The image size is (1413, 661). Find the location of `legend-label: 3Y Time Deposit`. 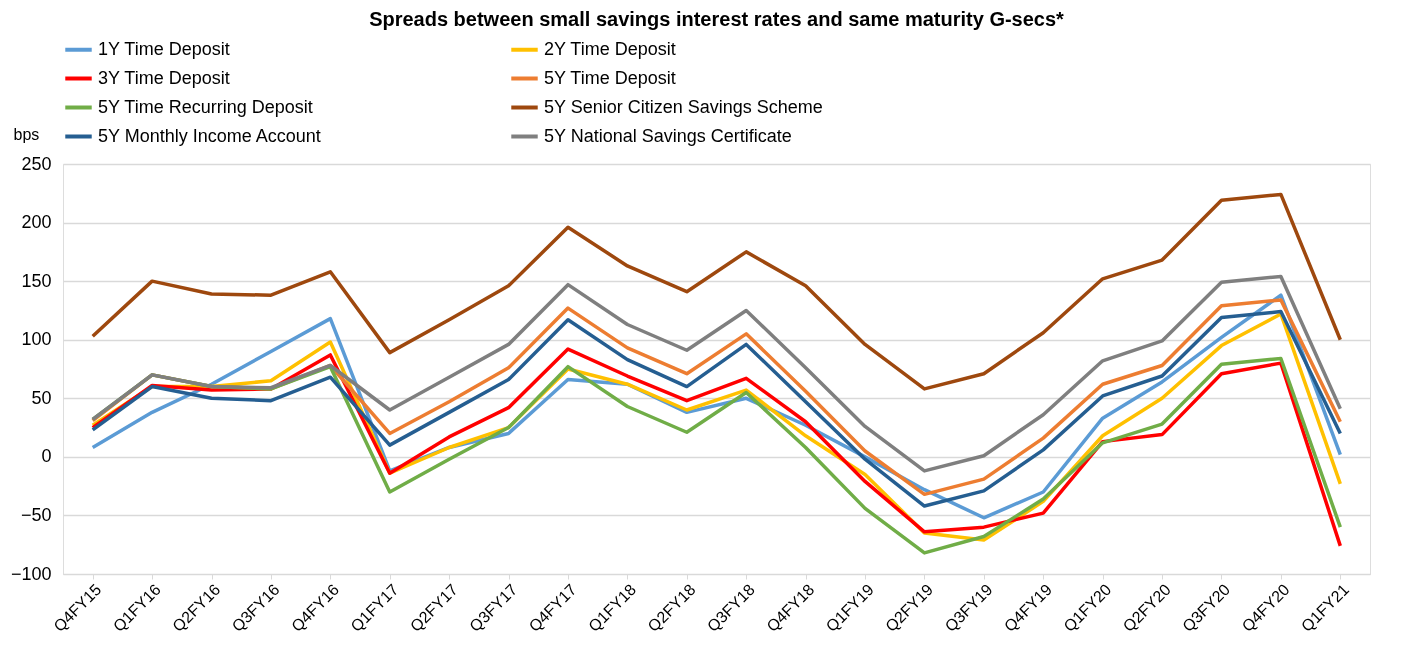

legend-label: 3Y Time Deposit is located at coordinates (164, 77).